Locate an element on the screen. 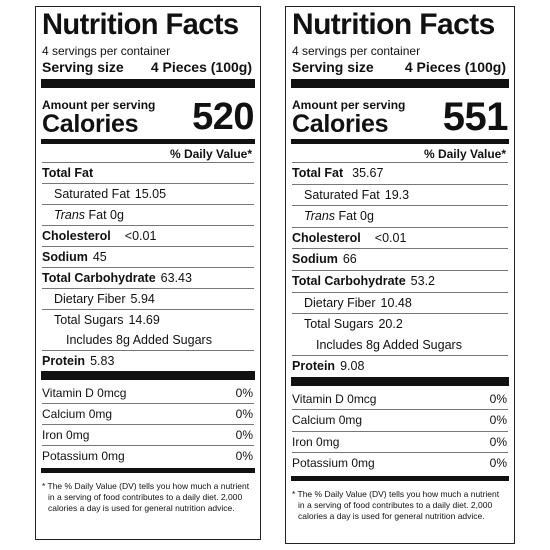 The image size is (550, 550). protein-value: 5.83 is located at coordinates (102, 361).